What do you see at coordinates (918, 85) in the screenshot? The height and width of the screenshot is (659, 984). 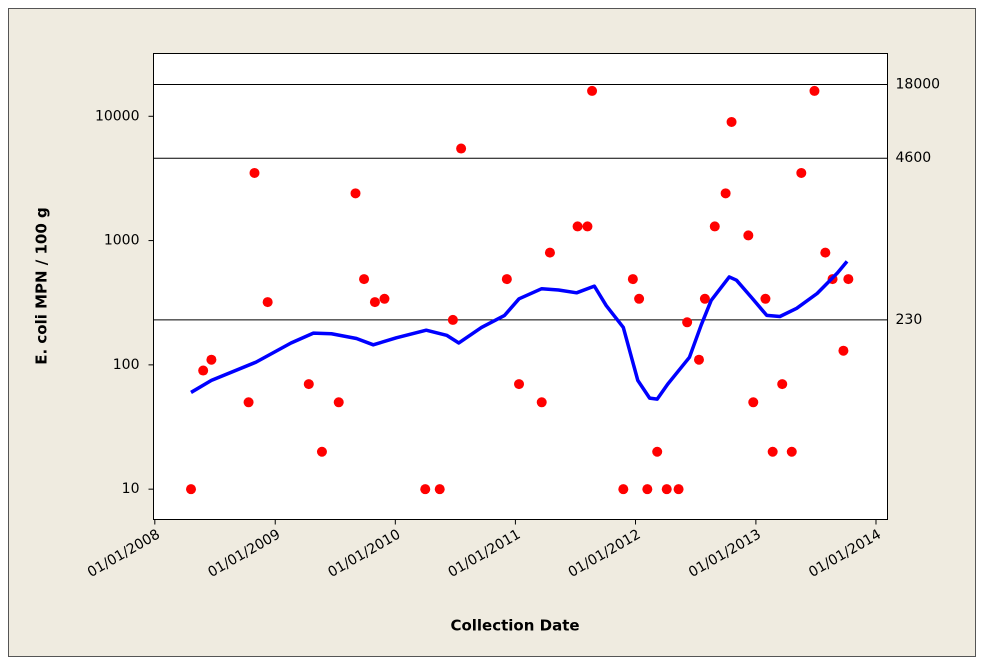 I see `reference-line-label: 18000` at bounding box center [918, 85].